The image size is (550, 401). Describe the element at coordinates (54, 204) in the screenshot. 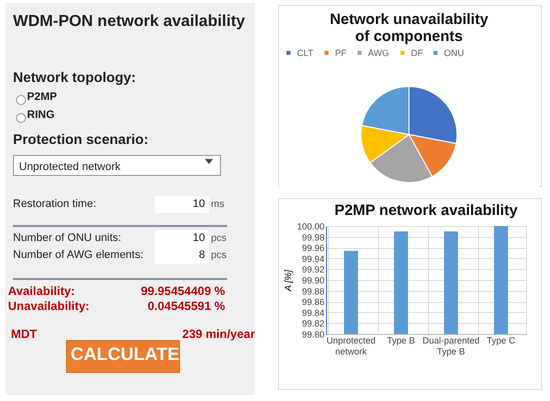

I see `text: Restoration time:` at that location.